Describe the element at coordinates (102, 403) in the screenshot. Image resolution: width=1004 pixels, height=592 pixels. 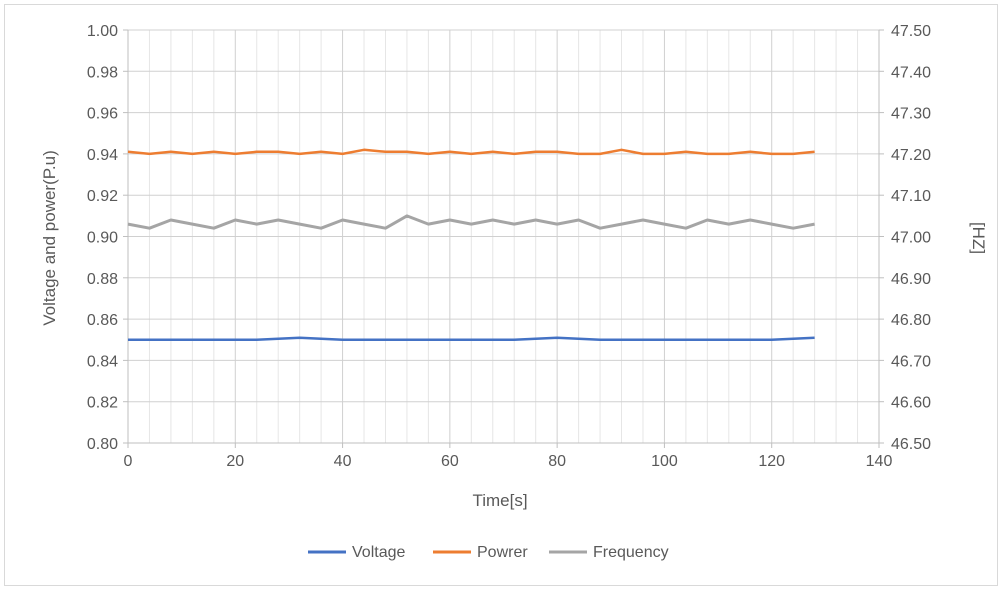
I see `y-tick-label: 0.82` at that location.